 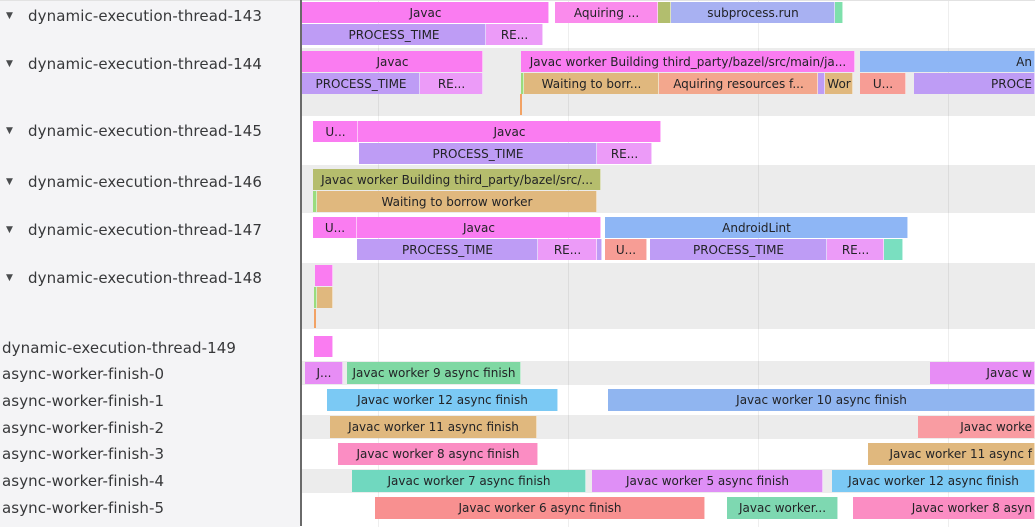 What do you see at coordinates (83, 428) in the screenshot?
I see `track-name-label: async-worker-finish-2` at bounding box center [83, 428].